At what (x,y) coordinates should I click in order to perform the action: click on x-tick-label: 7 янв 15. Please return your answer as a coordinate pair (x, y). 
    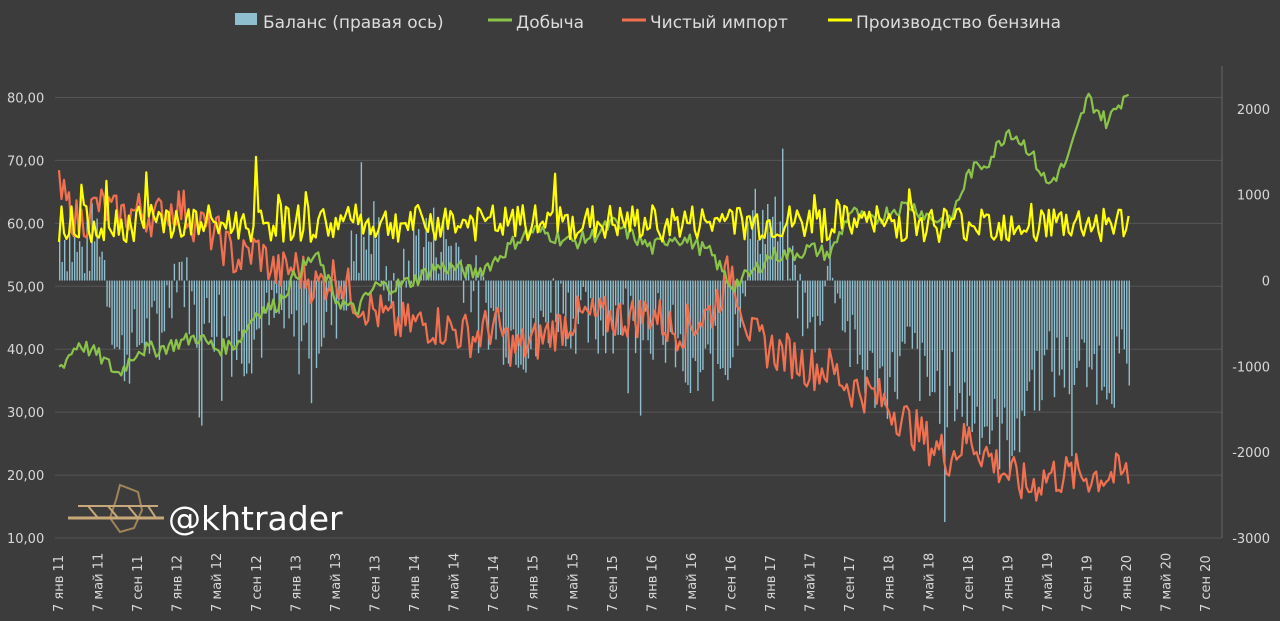
    Looking at the image, I should click on (534, 583).